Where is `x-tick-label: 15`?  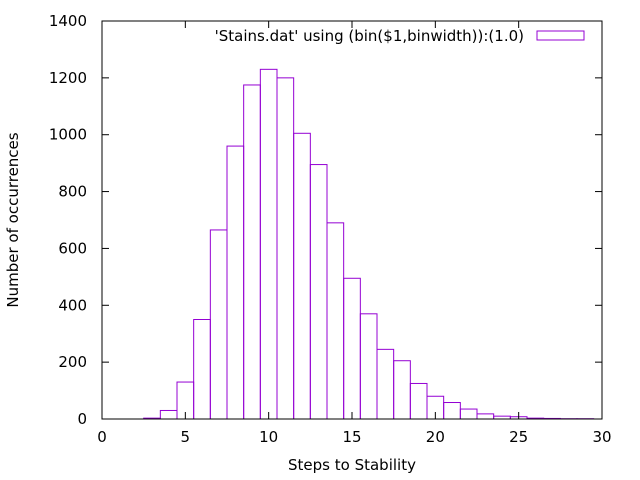 x-tick-label: 15 is located at coordinates (351, 437).